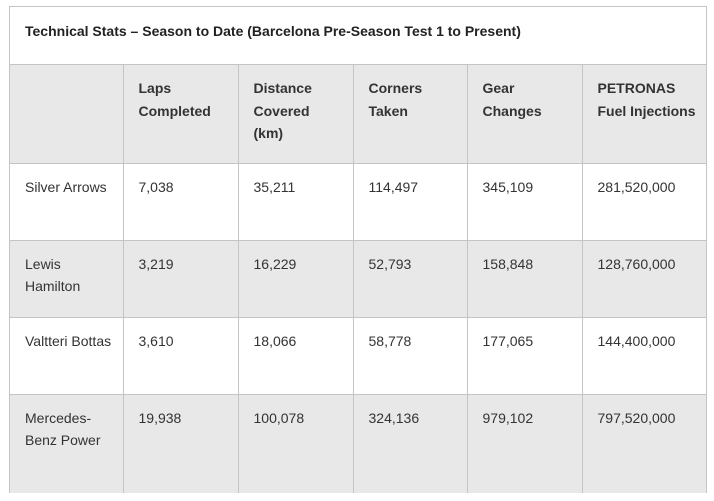 This screenshot has height=501, width=714. What do you see at coordinates (644, 356) in the screenshot?
I see `table-cell: 144,400,000` at bounding box center [644, 356].